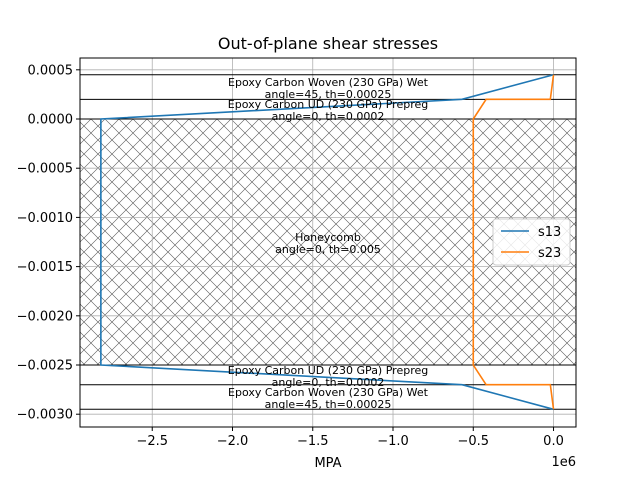 This screenshot has height=480, width=640. I want to click on y-tick-label: −0.0010, so click(45, 218).